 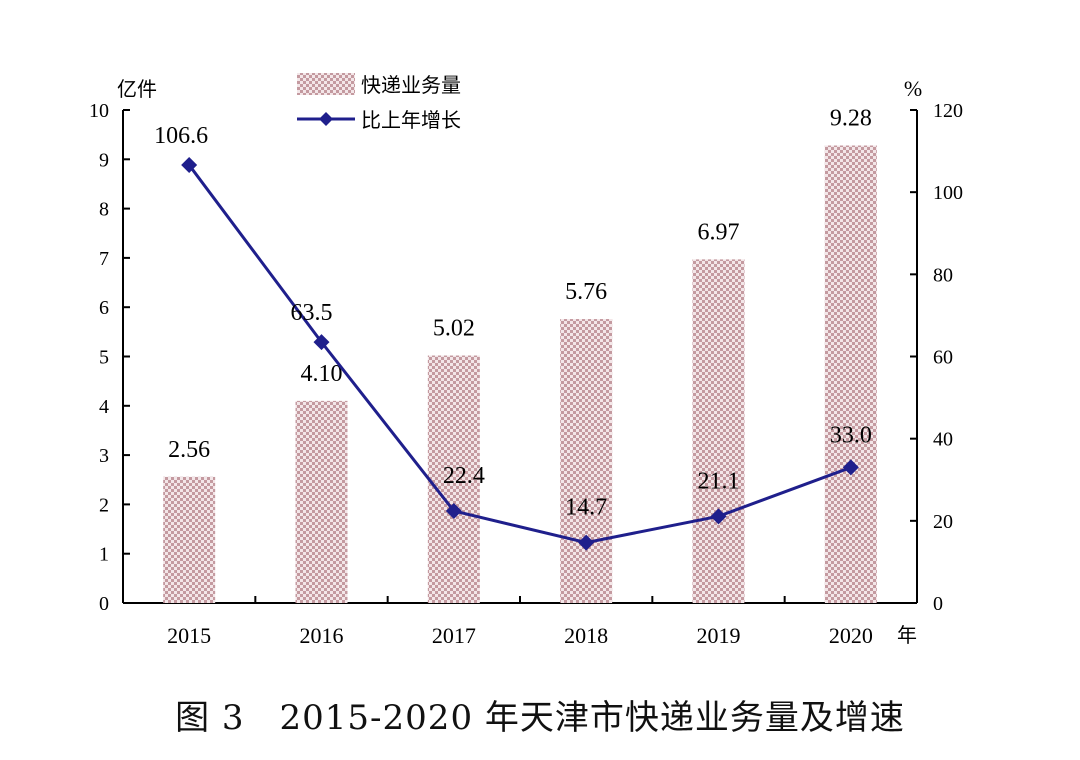 I want to click on bar-label-2020: 9.28, so click(x=851, y=118).